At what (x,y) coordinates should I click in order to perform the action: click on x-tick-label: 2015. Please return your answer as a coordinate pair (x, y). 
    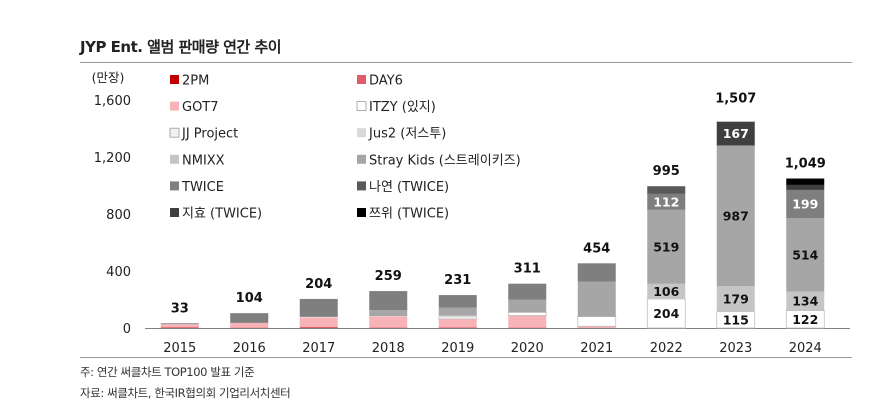
    Looking at the image, I should click on (179, 348).